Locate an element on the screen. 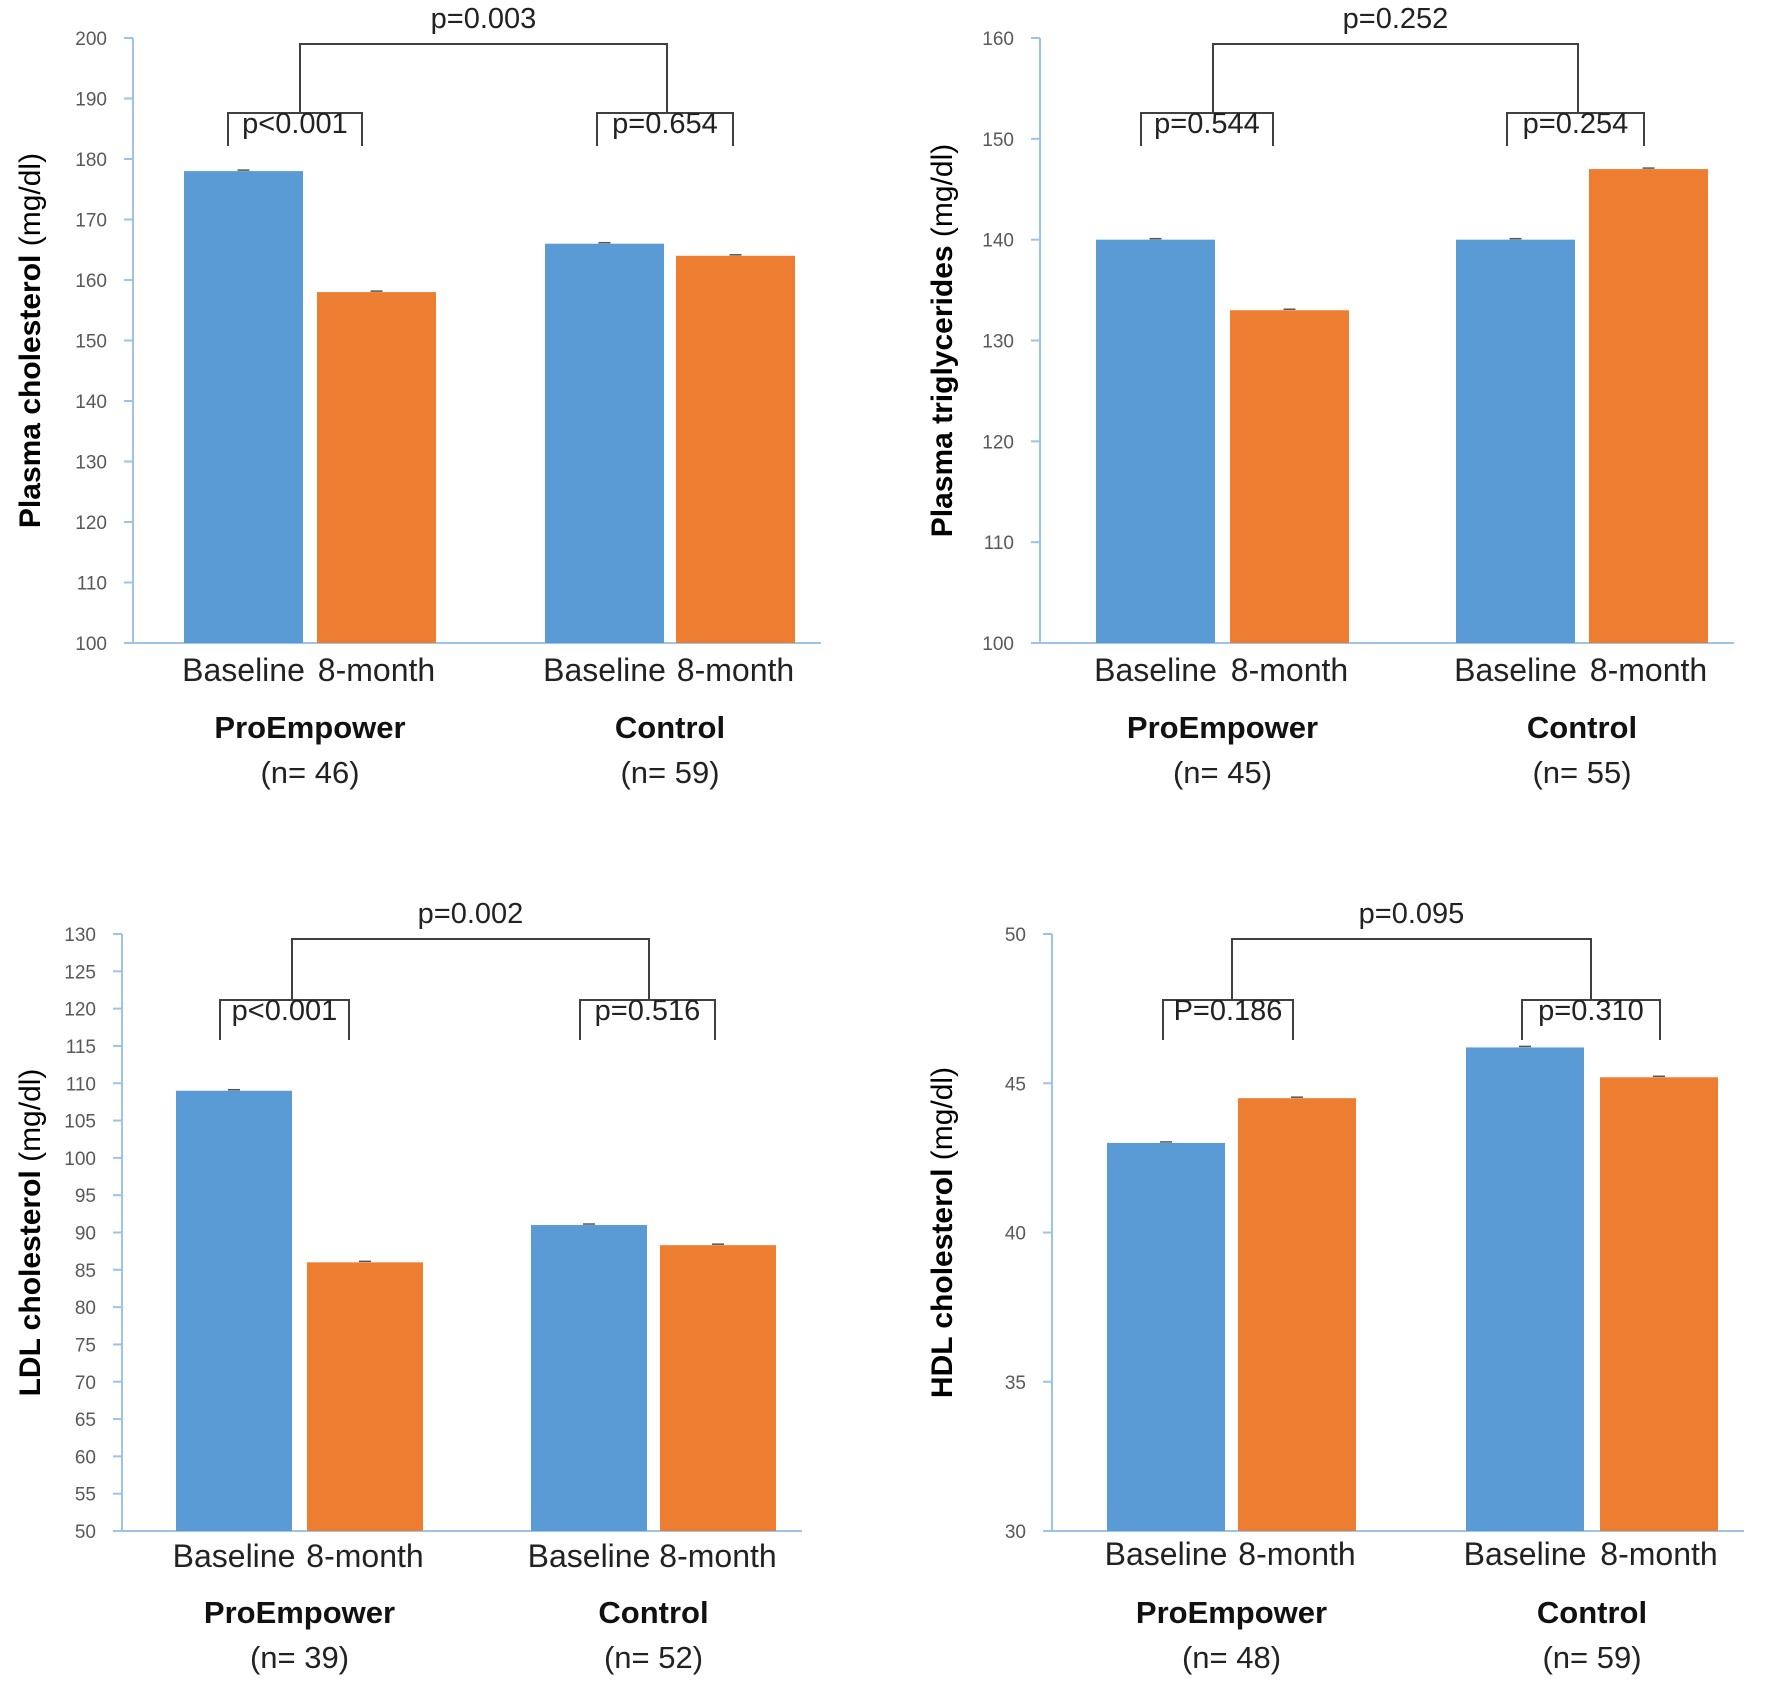 The height and width of the screenshot is (1693, 1772). y-tick-label: 190 is located at coordinates (91, 100).